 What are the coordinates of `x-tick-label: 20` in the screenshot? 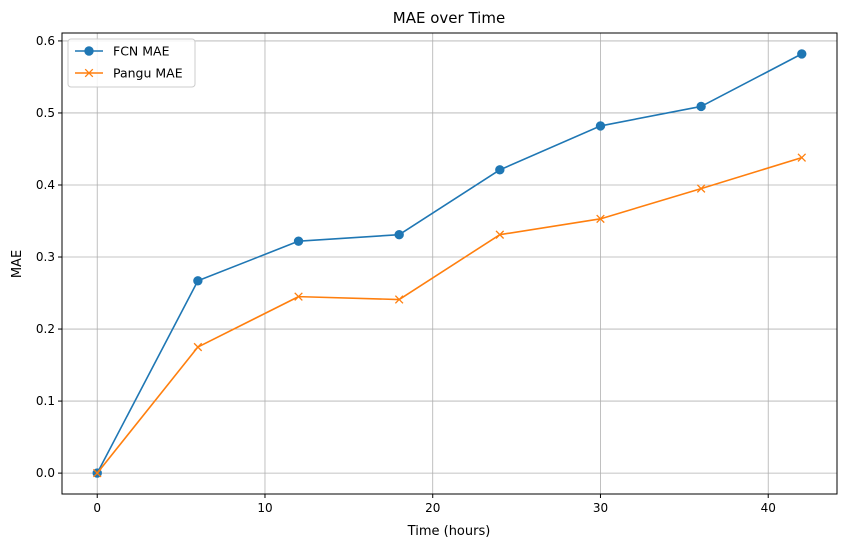 It's located at (432, 508).